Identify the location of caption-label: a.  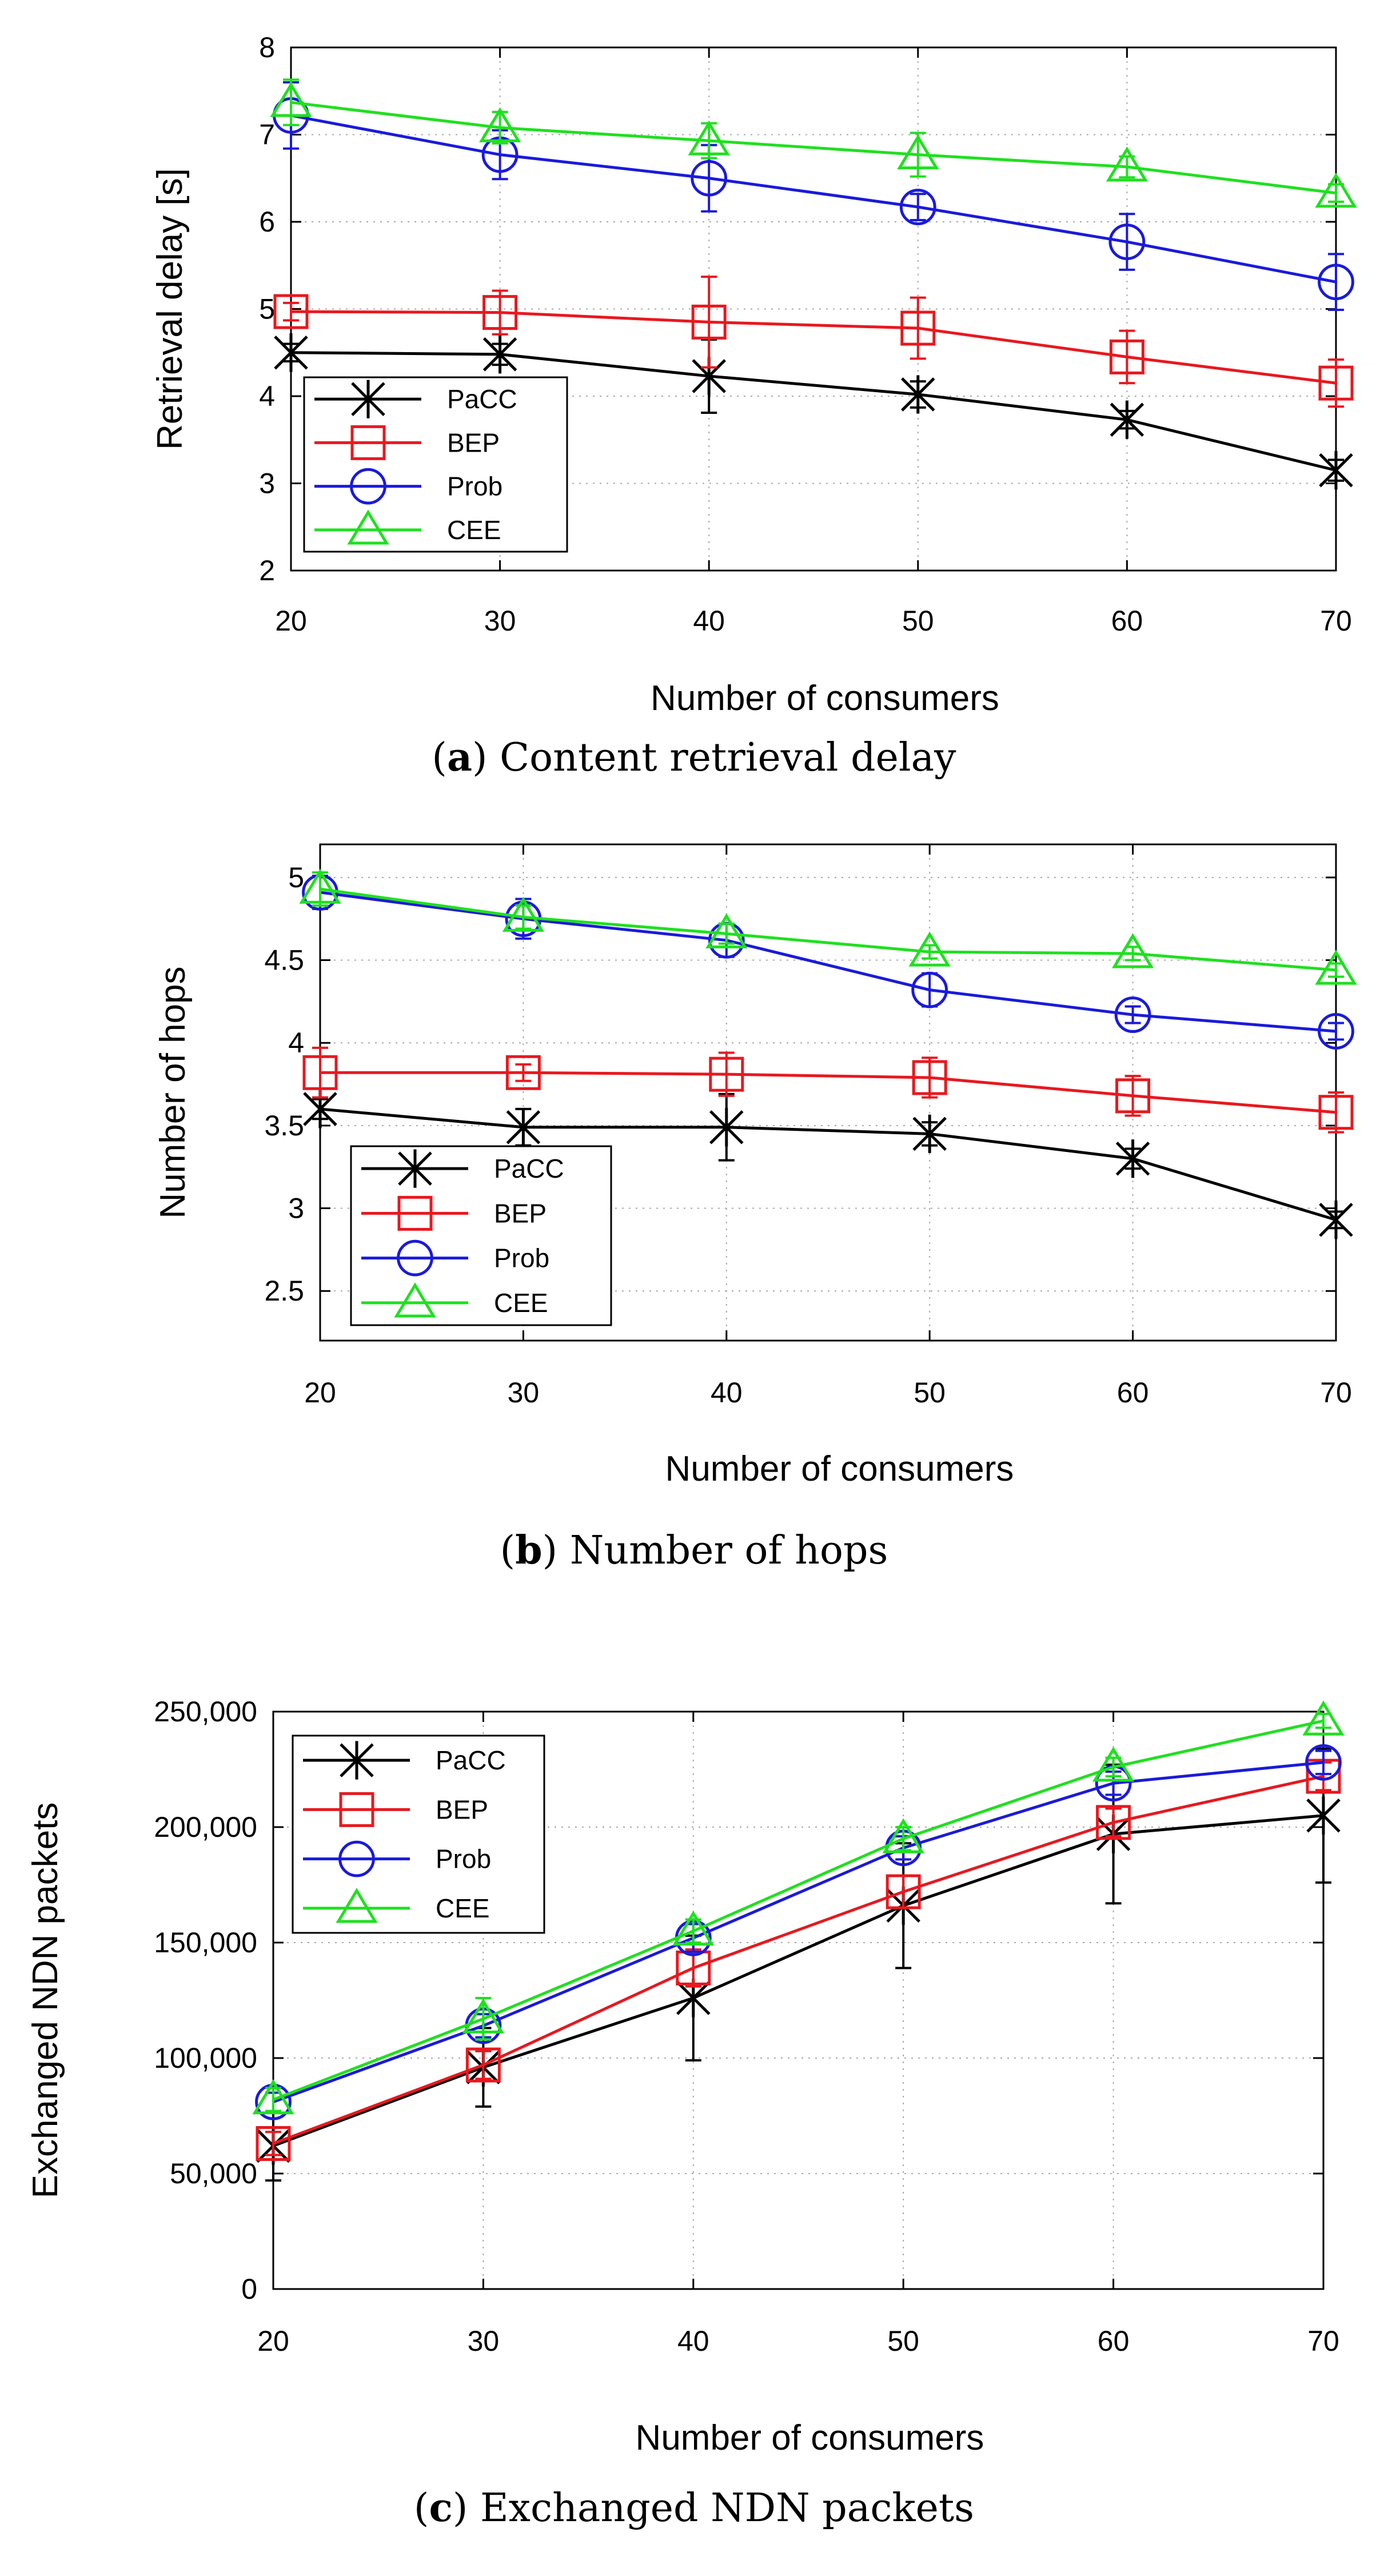
(459, 757).